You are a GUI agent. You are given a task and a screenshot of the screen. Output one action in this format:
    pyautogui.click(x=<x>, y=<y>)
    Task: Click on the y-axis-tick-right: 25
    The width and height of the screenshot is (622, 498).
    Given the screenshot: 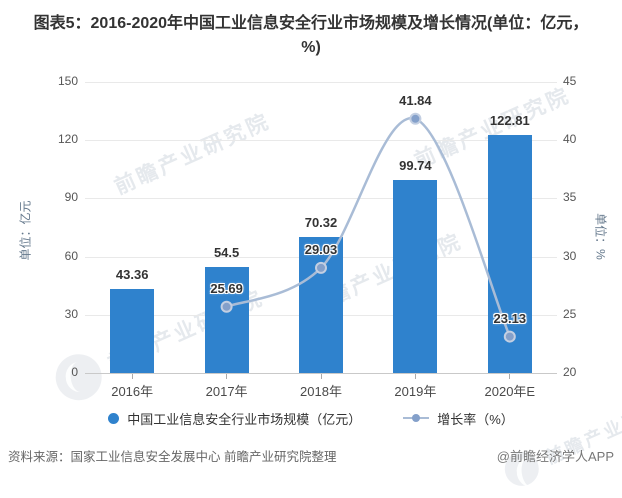 What is the action you would take?
    pyautogui.click(x=570, y=313)
    